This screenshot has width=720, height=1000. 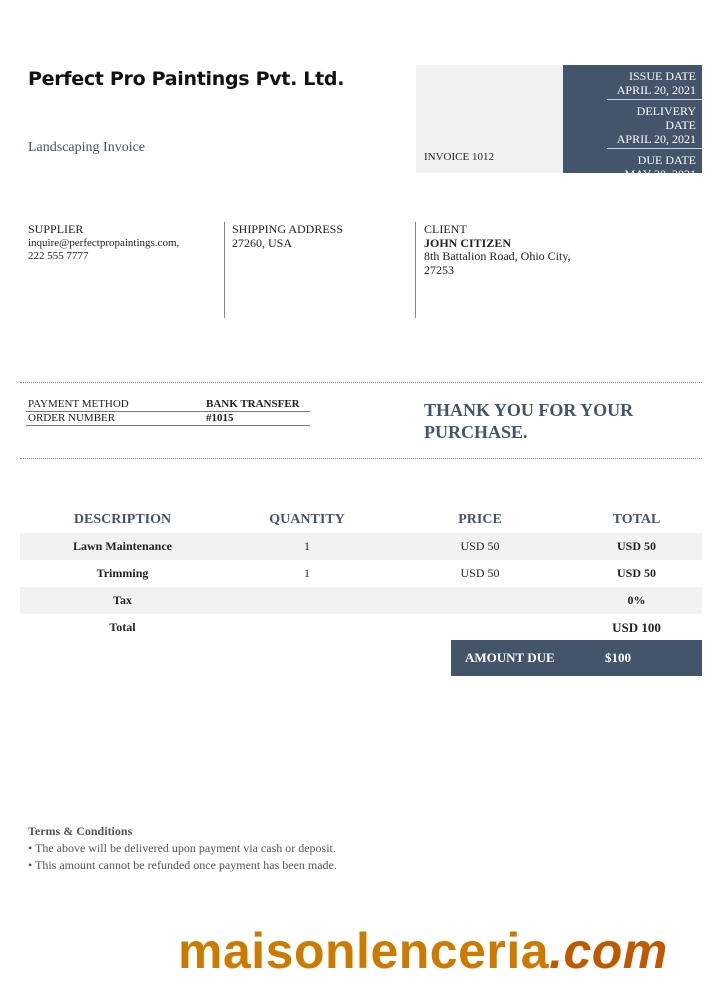 I want to click on client-name: JOHN CITIZEN, so click(x=468, y=242).